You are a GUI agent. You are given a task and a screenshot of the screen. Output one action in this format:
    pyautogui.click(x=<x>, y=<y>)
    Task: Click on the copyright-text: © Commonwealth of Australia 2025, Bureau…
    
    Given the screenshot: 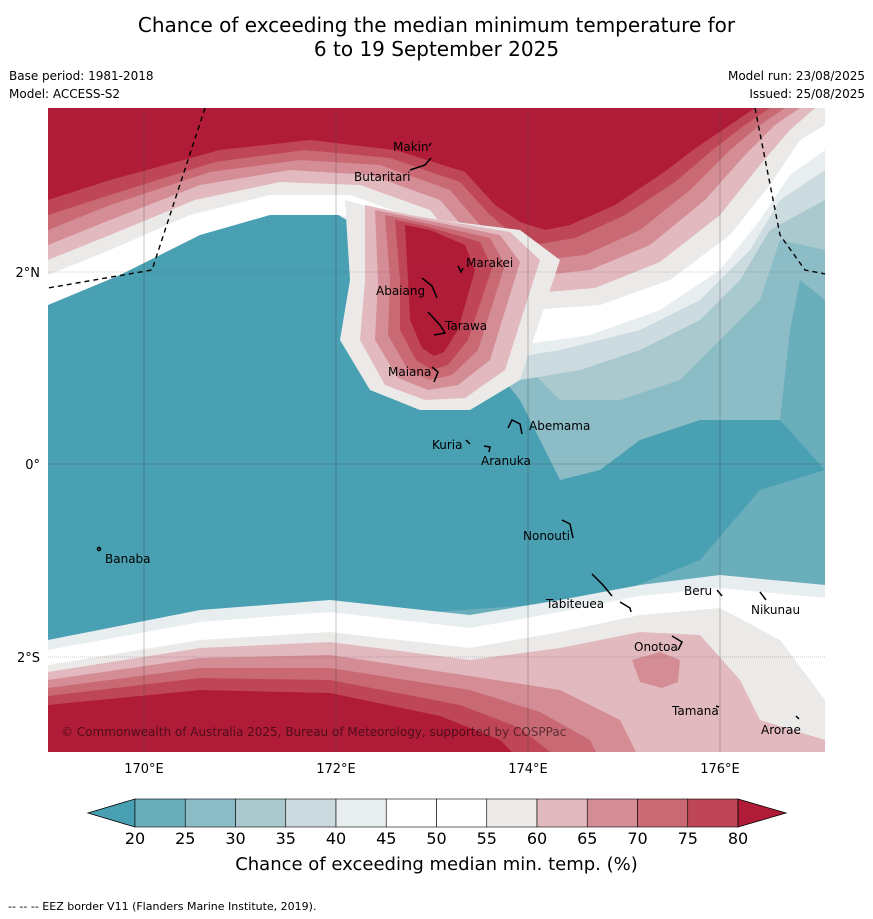 What is the action you would take?
    pyautogui.click(x=313, y=732)
    